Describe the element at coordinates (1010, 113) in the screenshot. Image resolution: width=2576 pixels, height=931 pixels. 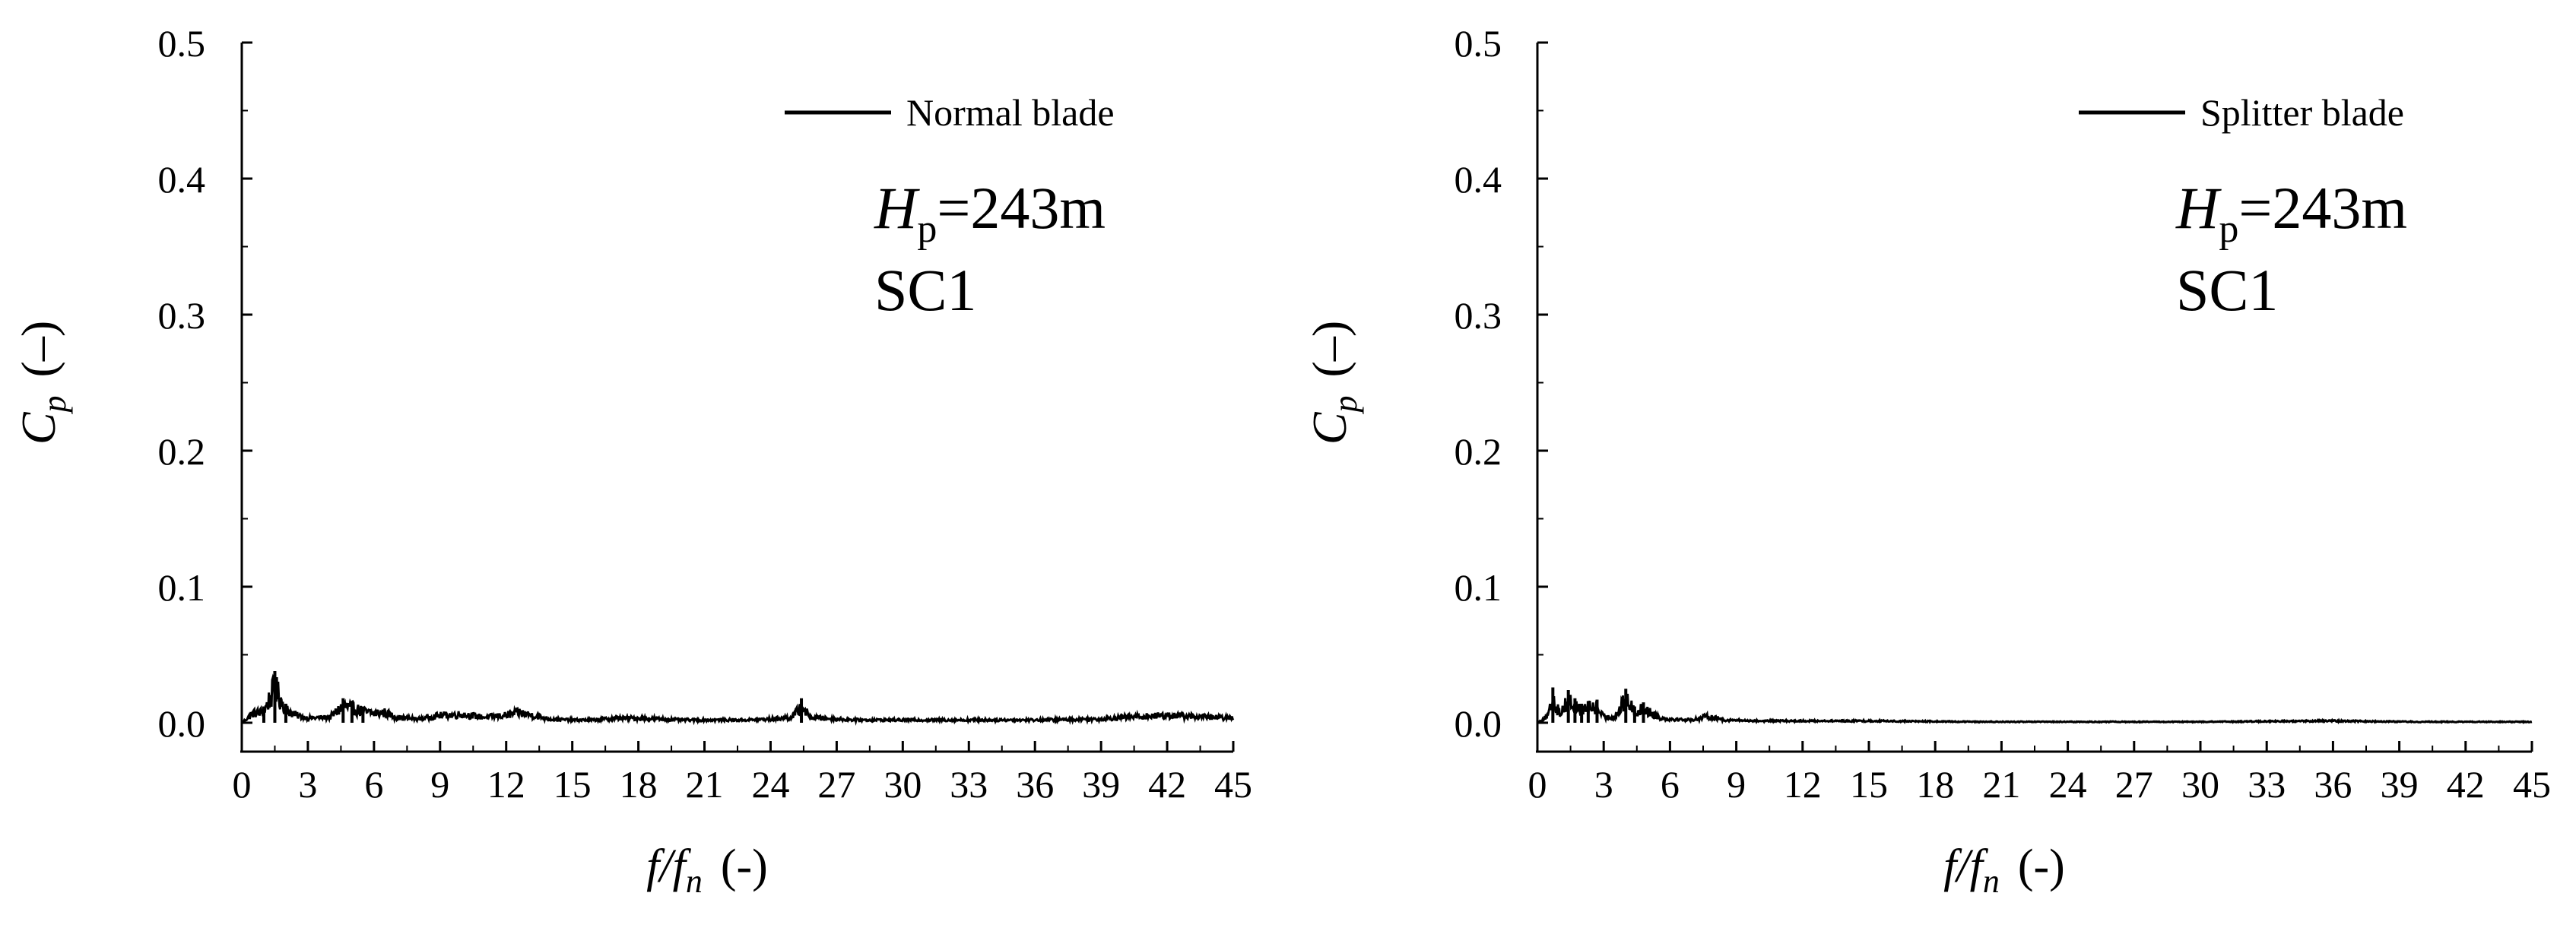
I see `legend-label: Normal blade` at that location.